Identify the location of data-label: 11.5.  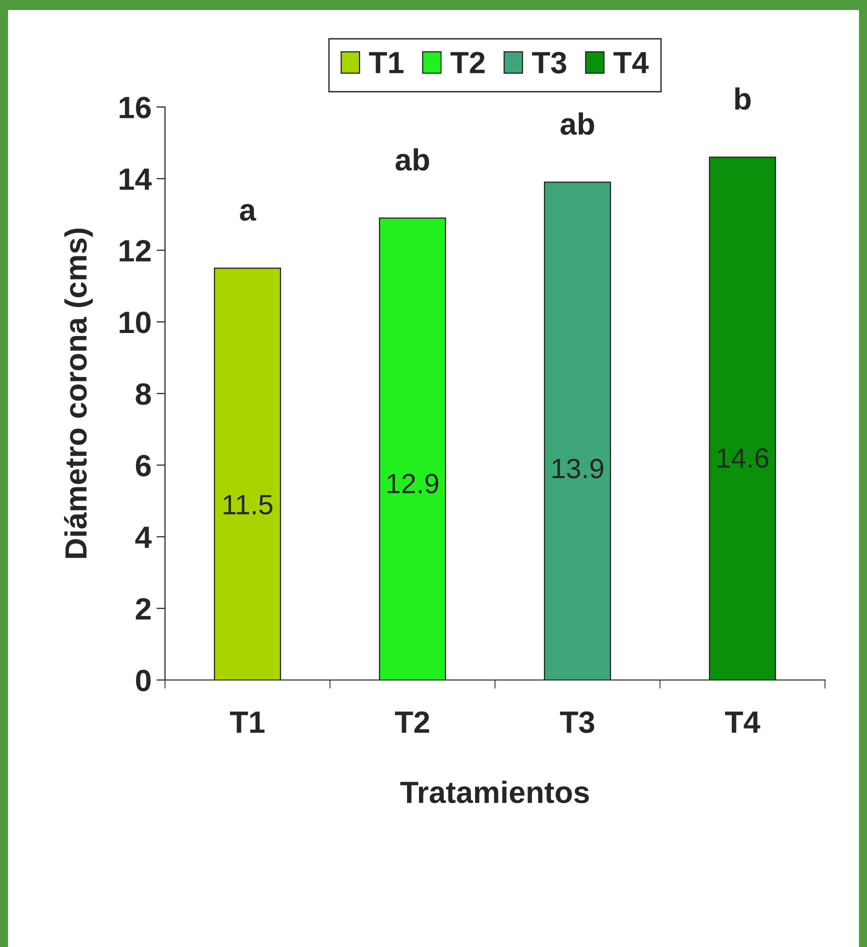
(248, 504).